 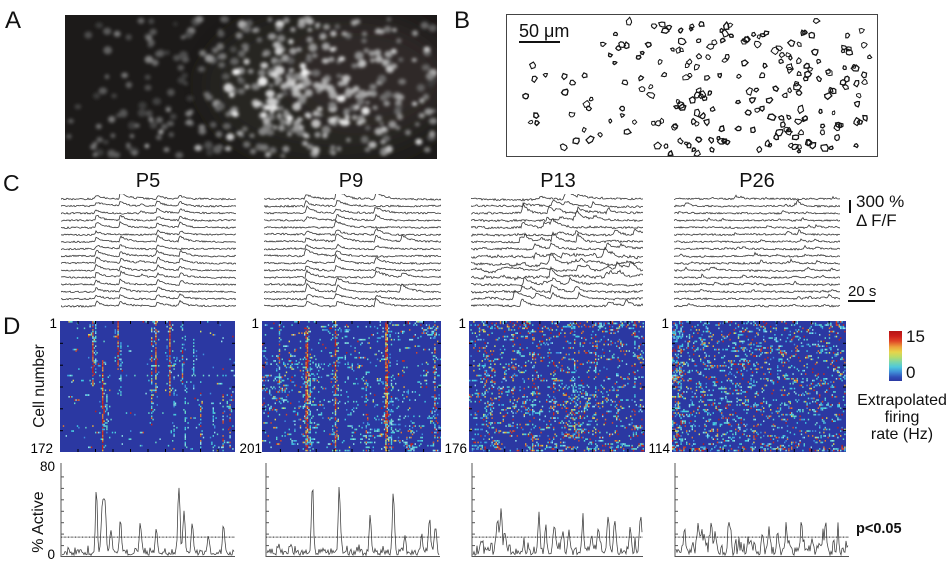 I want to click on svg-text: 50 μm, so click(x=544, y=31).